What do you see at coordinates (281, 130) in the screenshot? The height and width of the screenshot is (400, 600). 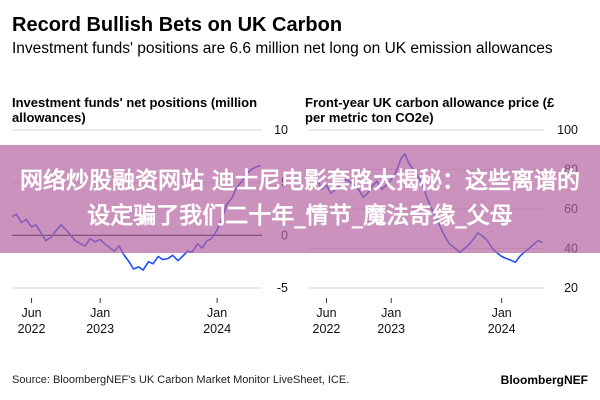 I see `y-tick-label: 10` at bounding box center [281, 130].